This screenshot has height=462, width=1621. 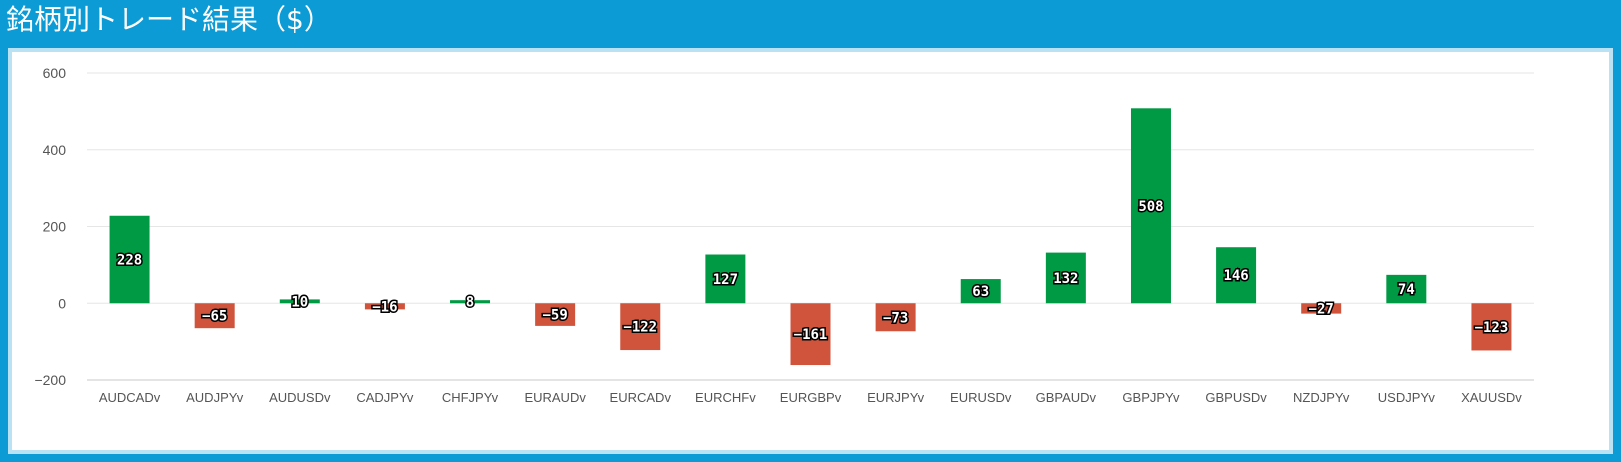 I want to click on data-label: −73, so click(x=895, y=318).